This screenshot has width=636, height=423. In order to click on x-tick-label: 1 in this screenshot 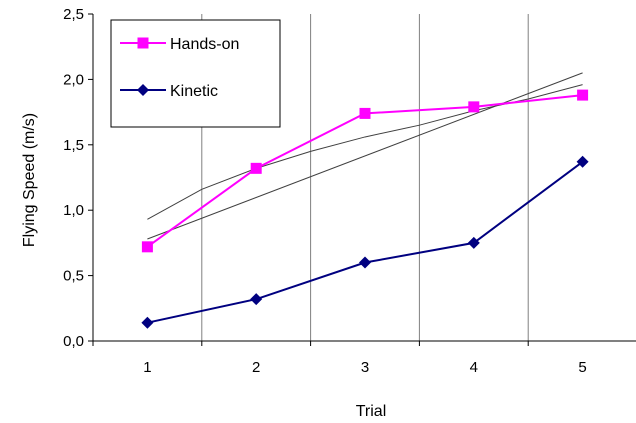, I will do `click(147, 367)`.